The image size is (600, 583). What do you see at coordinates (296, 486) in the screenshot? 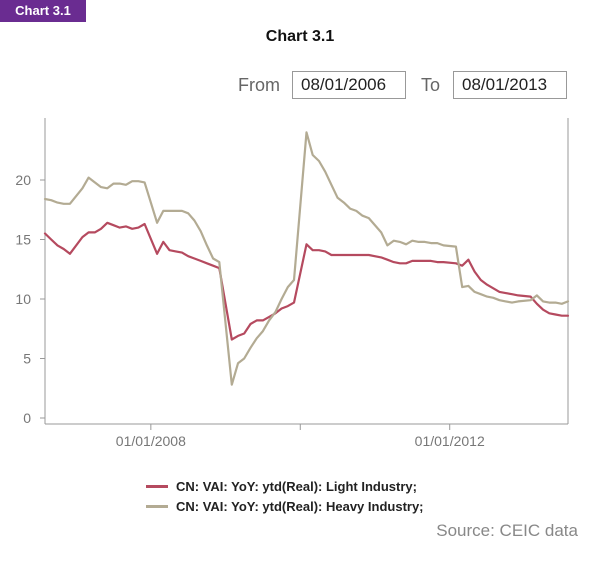
I see `legend-label-light-industry: CN: VAI: YoY: ytd(Real): Light Industry;` at bounding box center [296, 486].